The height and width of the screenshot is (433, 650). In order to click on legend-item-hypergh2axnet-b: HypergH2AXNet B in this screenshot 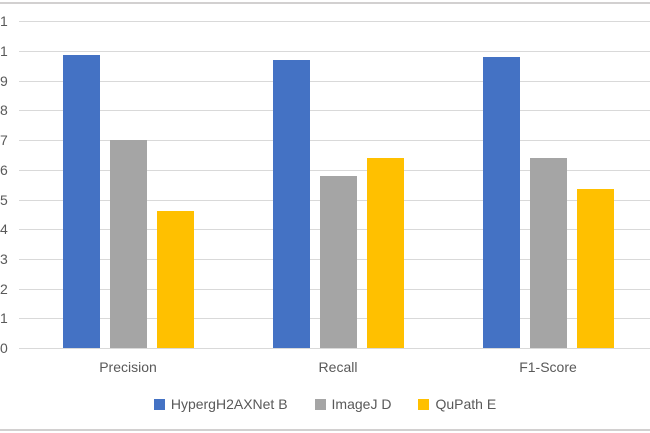, I will do `click(220, 404)`.